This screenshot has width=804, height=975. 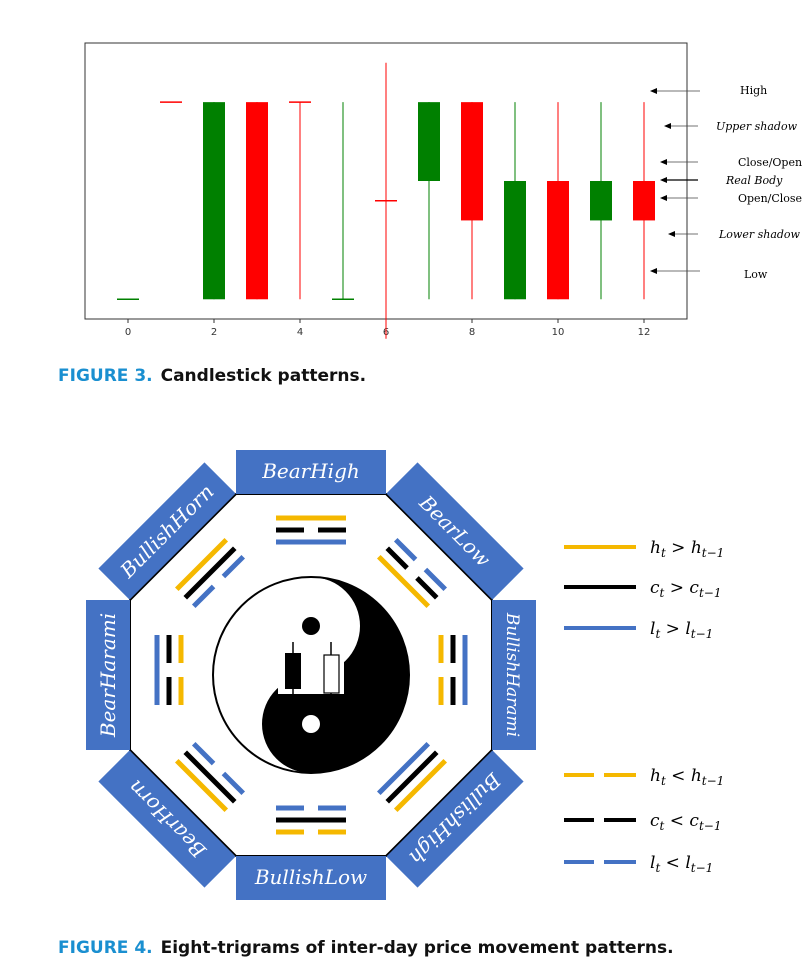 I want to click on panel-top: BearHigh, so click(x=311, y=472).